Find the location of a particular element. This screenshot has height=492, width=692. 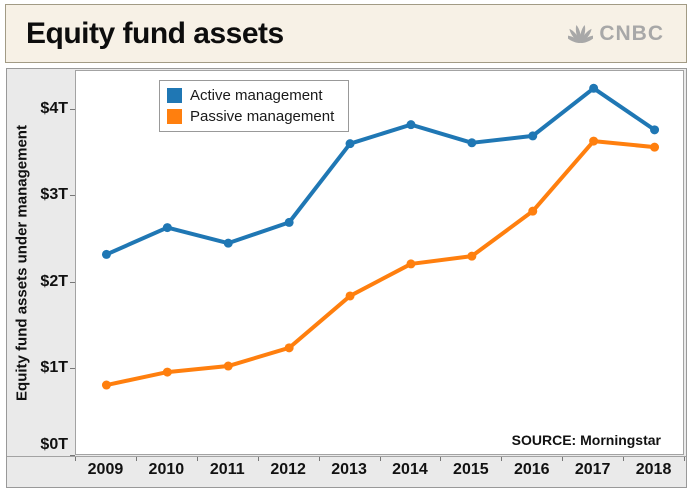

x-tick-label: 2018 is located at coordinates (653, 469).